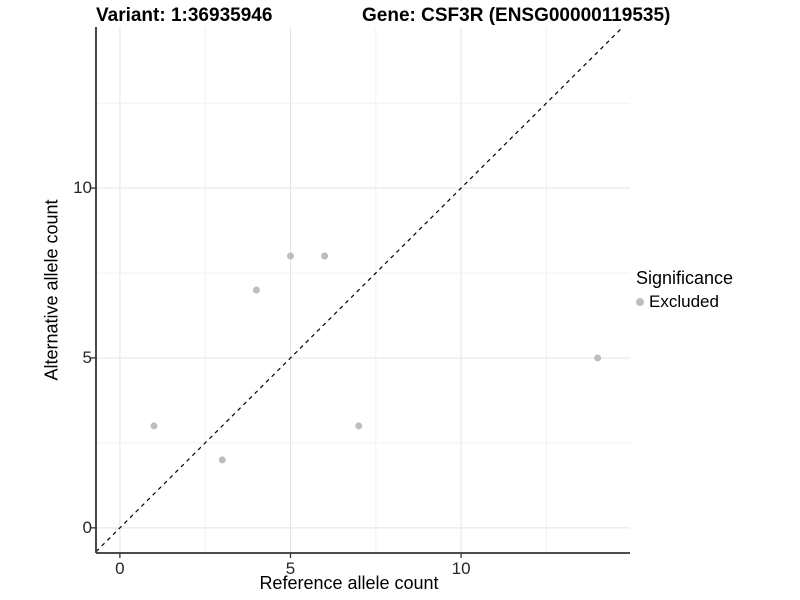 The image size is (800, 600). I want to click on legend: Significance Excluded, so click(684, 290).